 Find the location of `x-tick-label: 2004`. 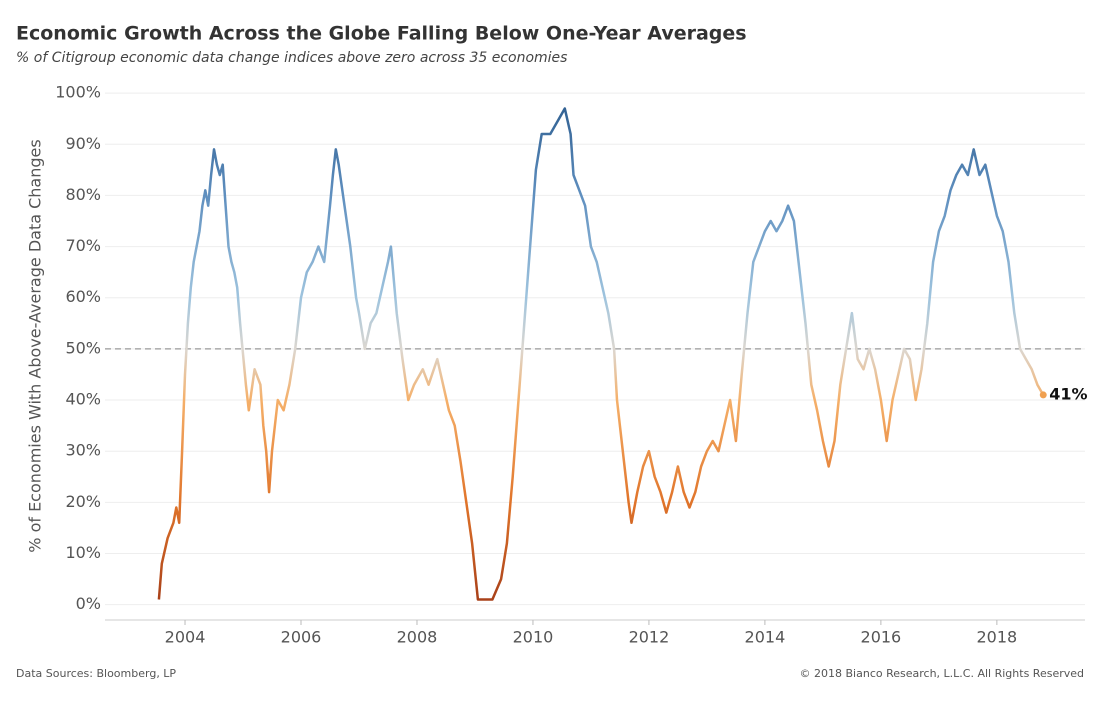

x-tick-label: 2004 is located at coordinates (185, 637).